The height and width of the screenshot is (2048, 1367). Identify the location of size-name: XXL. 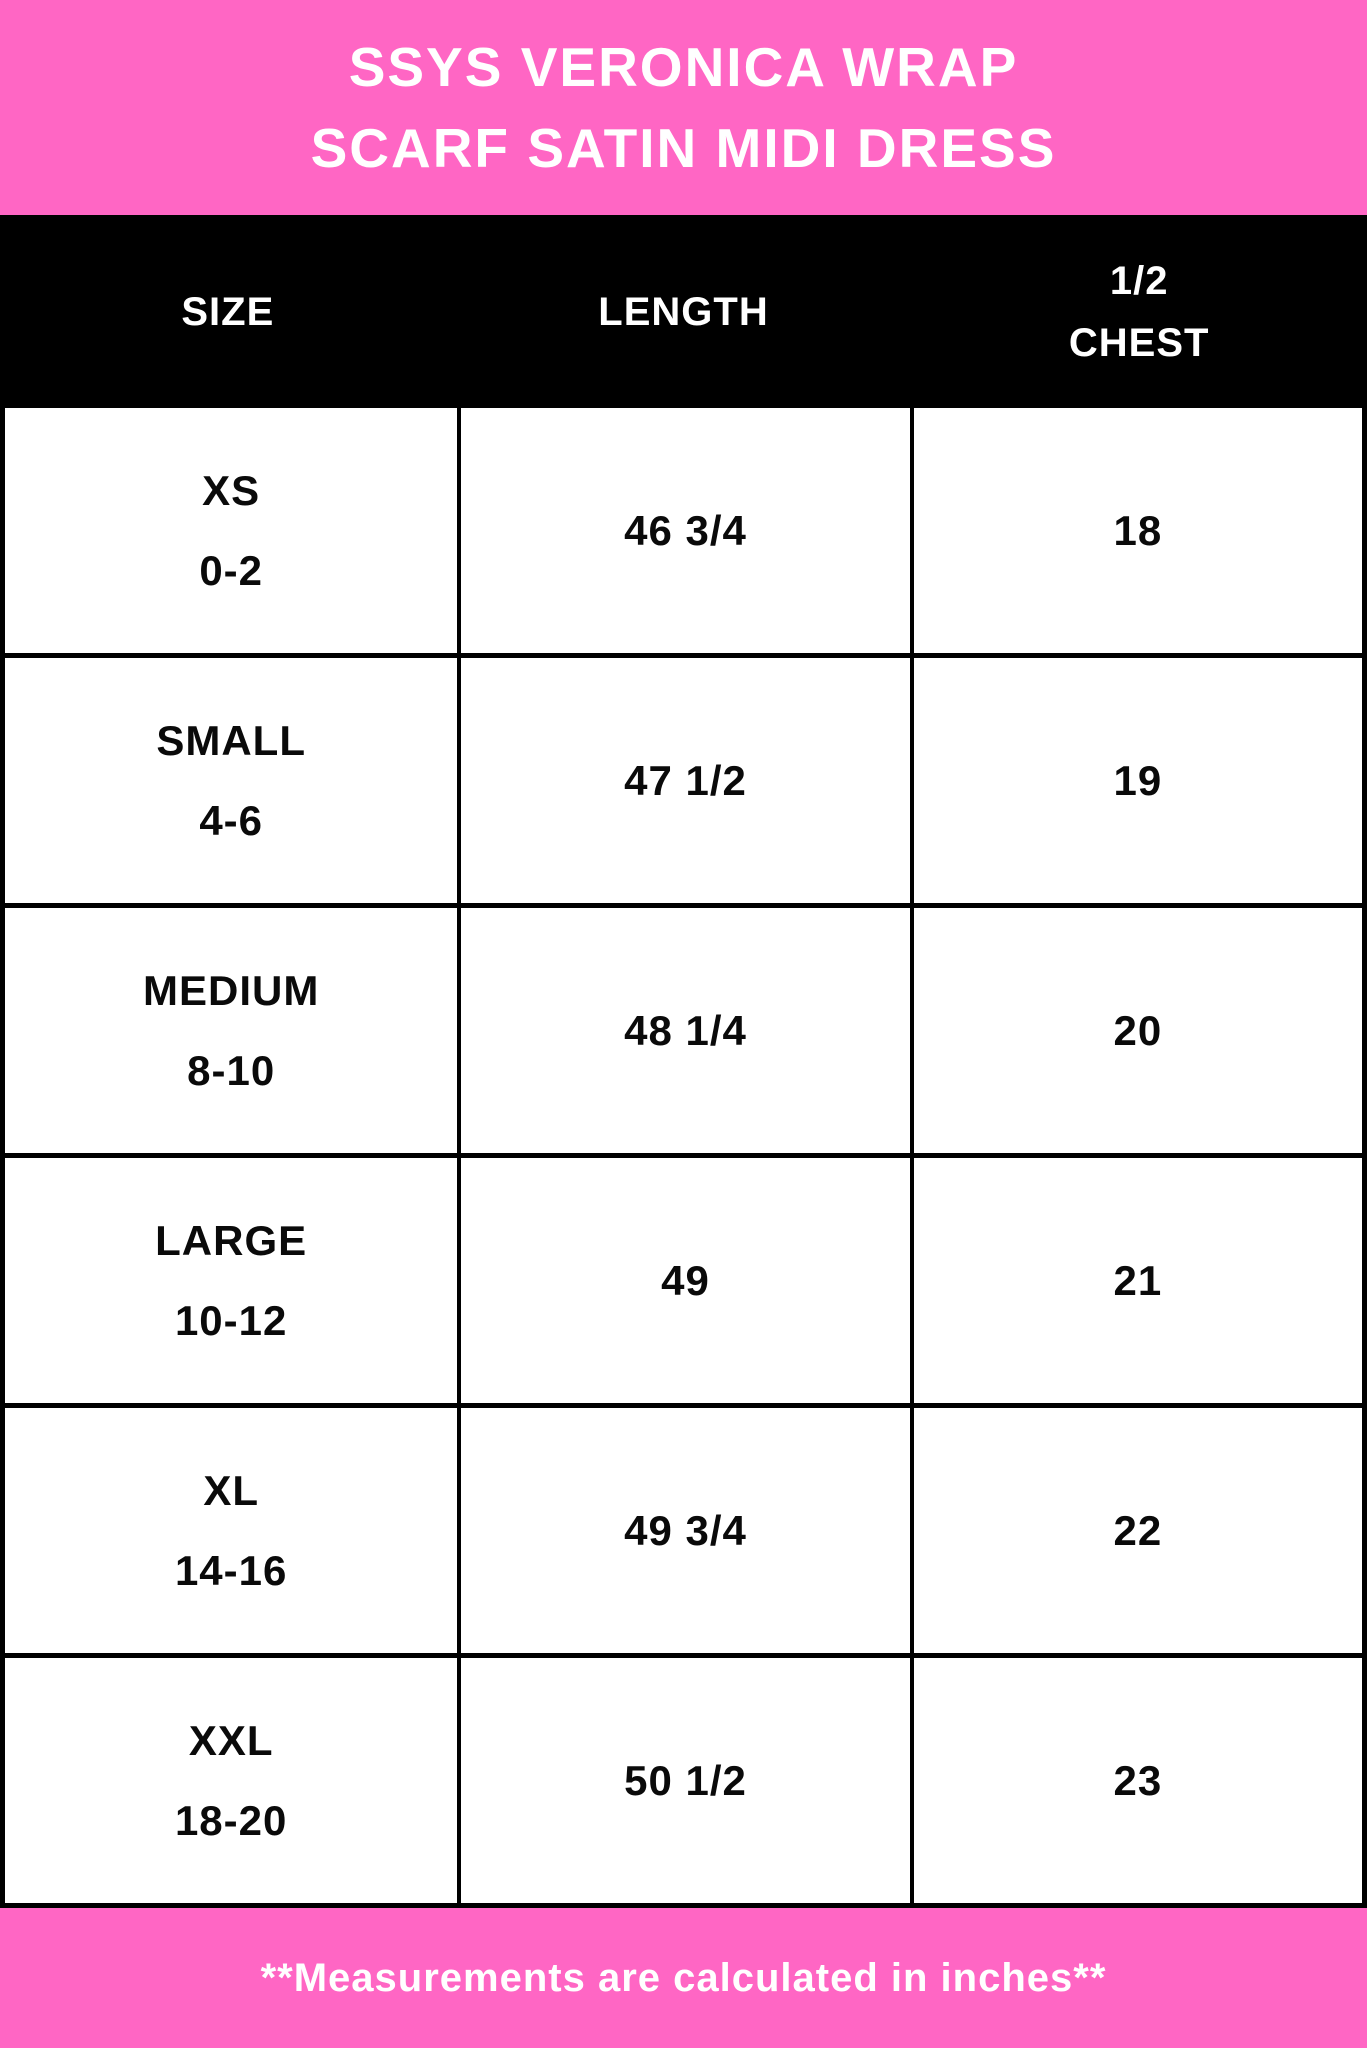
(231, 1740).